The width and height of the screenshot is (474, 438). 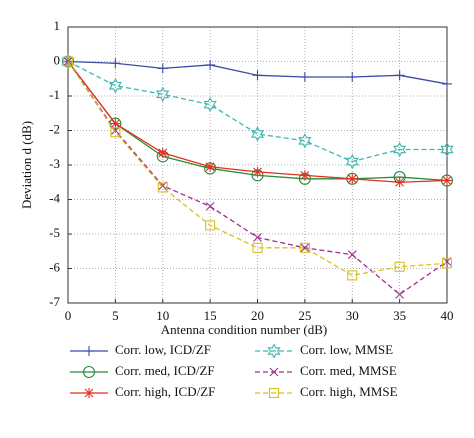 I want to click on legend-label: Corr. low, ICD/ZF, so click(x=163, y=349).